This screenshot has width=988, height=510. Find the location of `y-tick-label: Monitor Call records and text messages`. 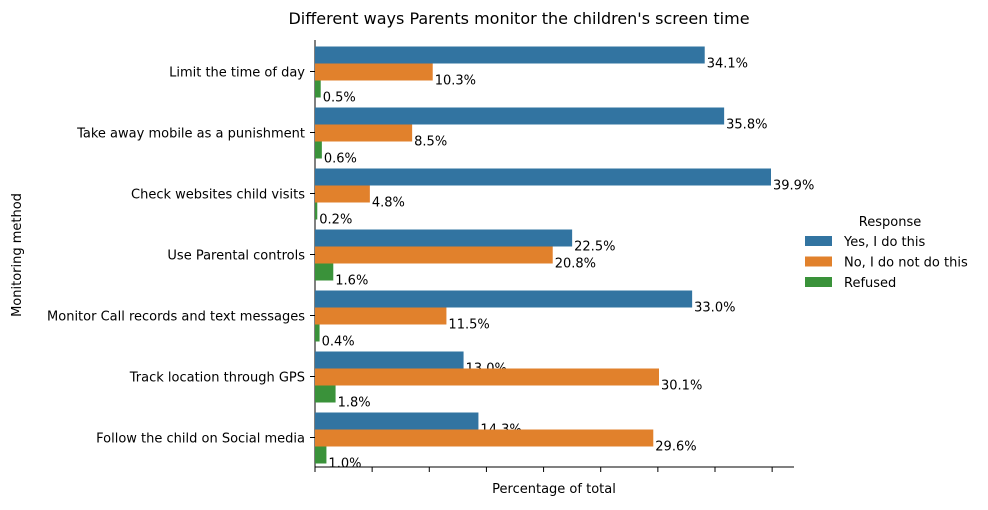

y-tick-label: Monitor Call records and text messages is located at coordinates (176, 317).